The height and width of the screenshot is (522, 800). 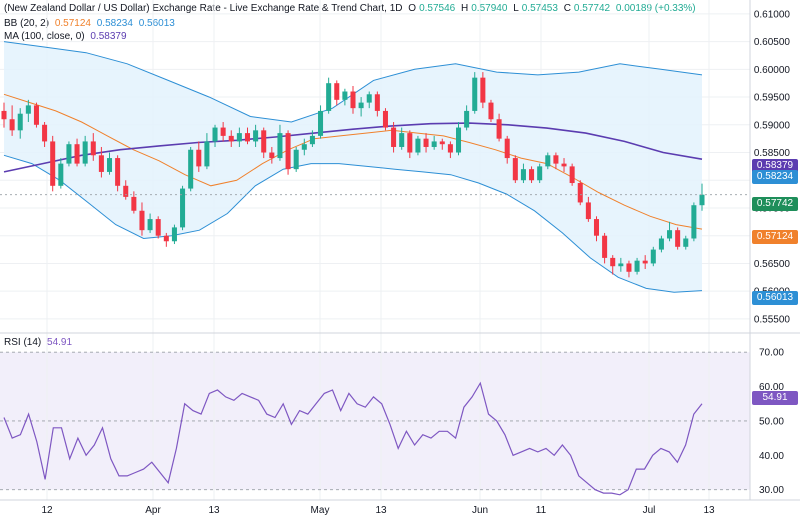 I want to click on rsi-tick-label: 30.00, so click(x=771, y=490).